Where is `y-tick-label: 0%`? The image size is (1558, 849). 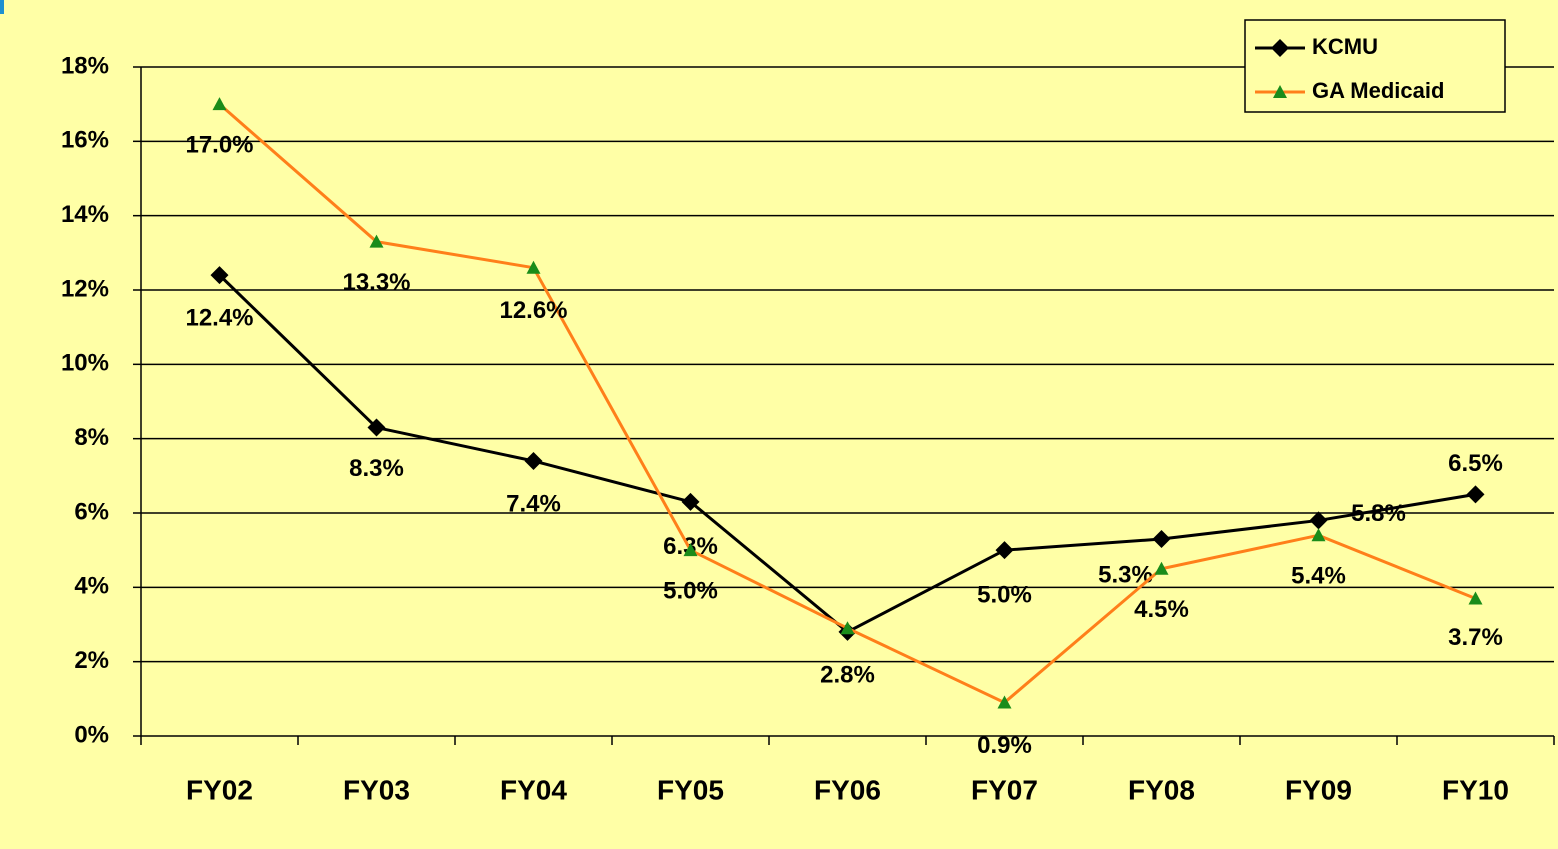
y-tick-label: 0% is located at coordinates (91, 734).